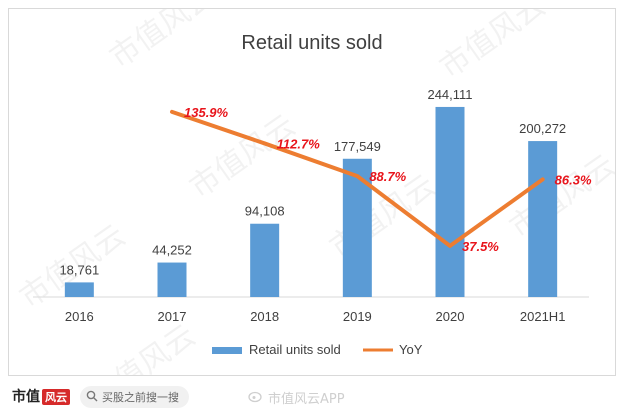 The width and height of the screenshot is (626, 416). What do you see at coordinates (227, 350) in the screenshot?
I see `legend-swatch-bar` at bounding box center [227, 350].